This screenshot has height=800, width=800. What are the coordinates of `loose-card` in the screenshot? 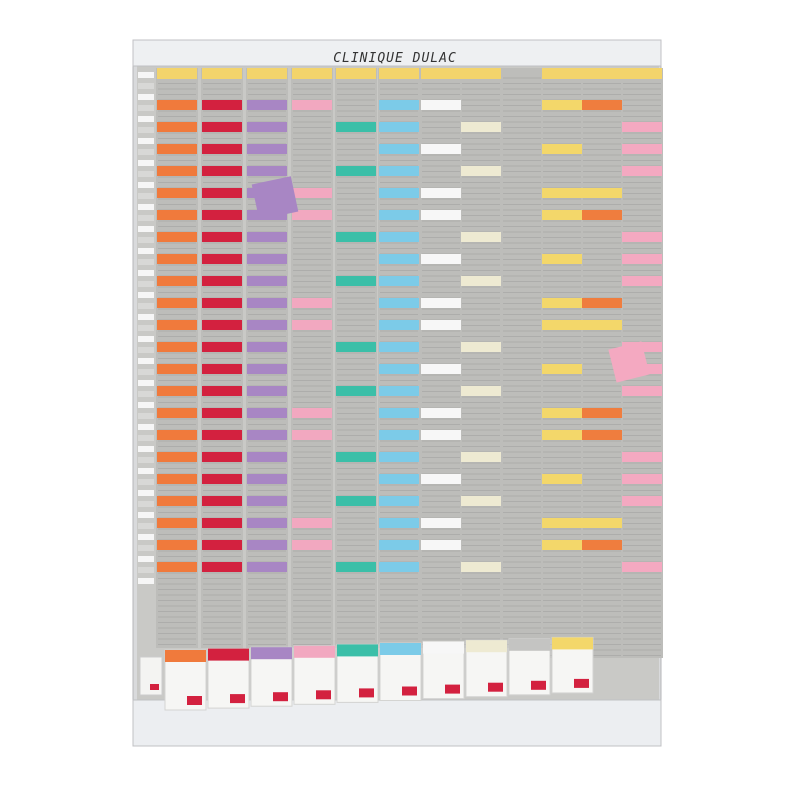 It's located at (629, 362).